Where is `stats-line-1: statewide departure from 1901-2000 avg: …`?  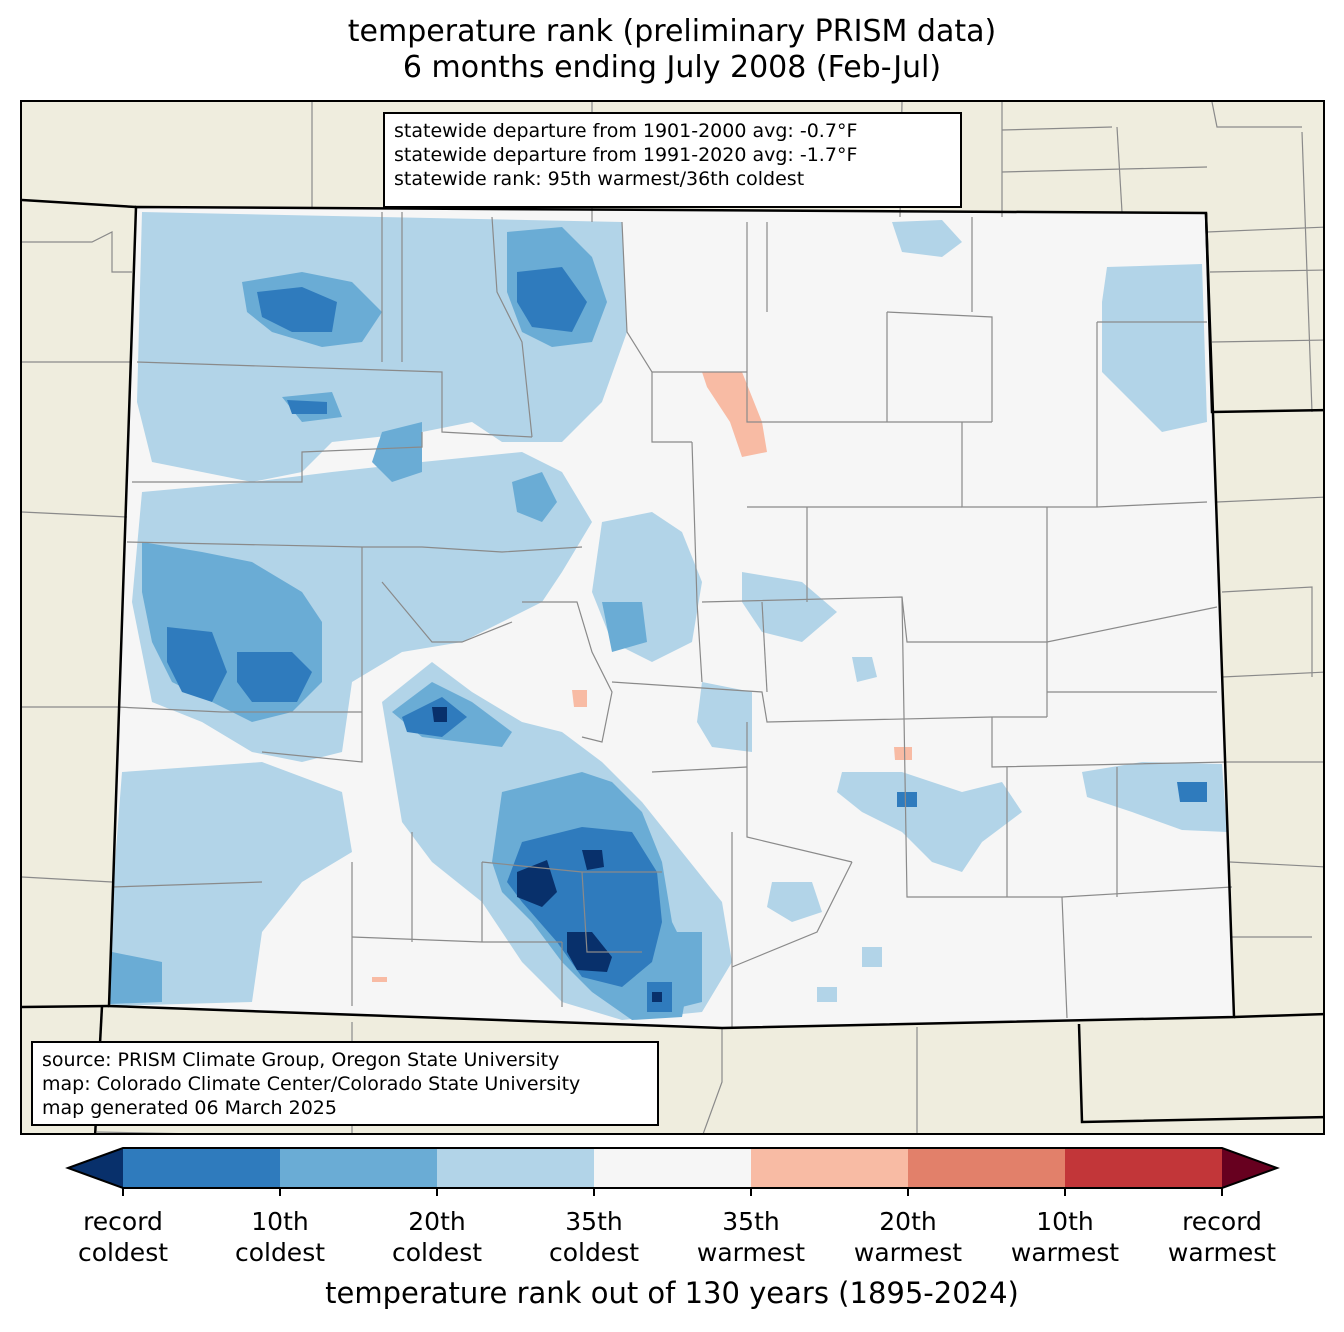 stats-line-1: statewide departure from 1901-2000 avg: … is located at coordinates (626, 131).